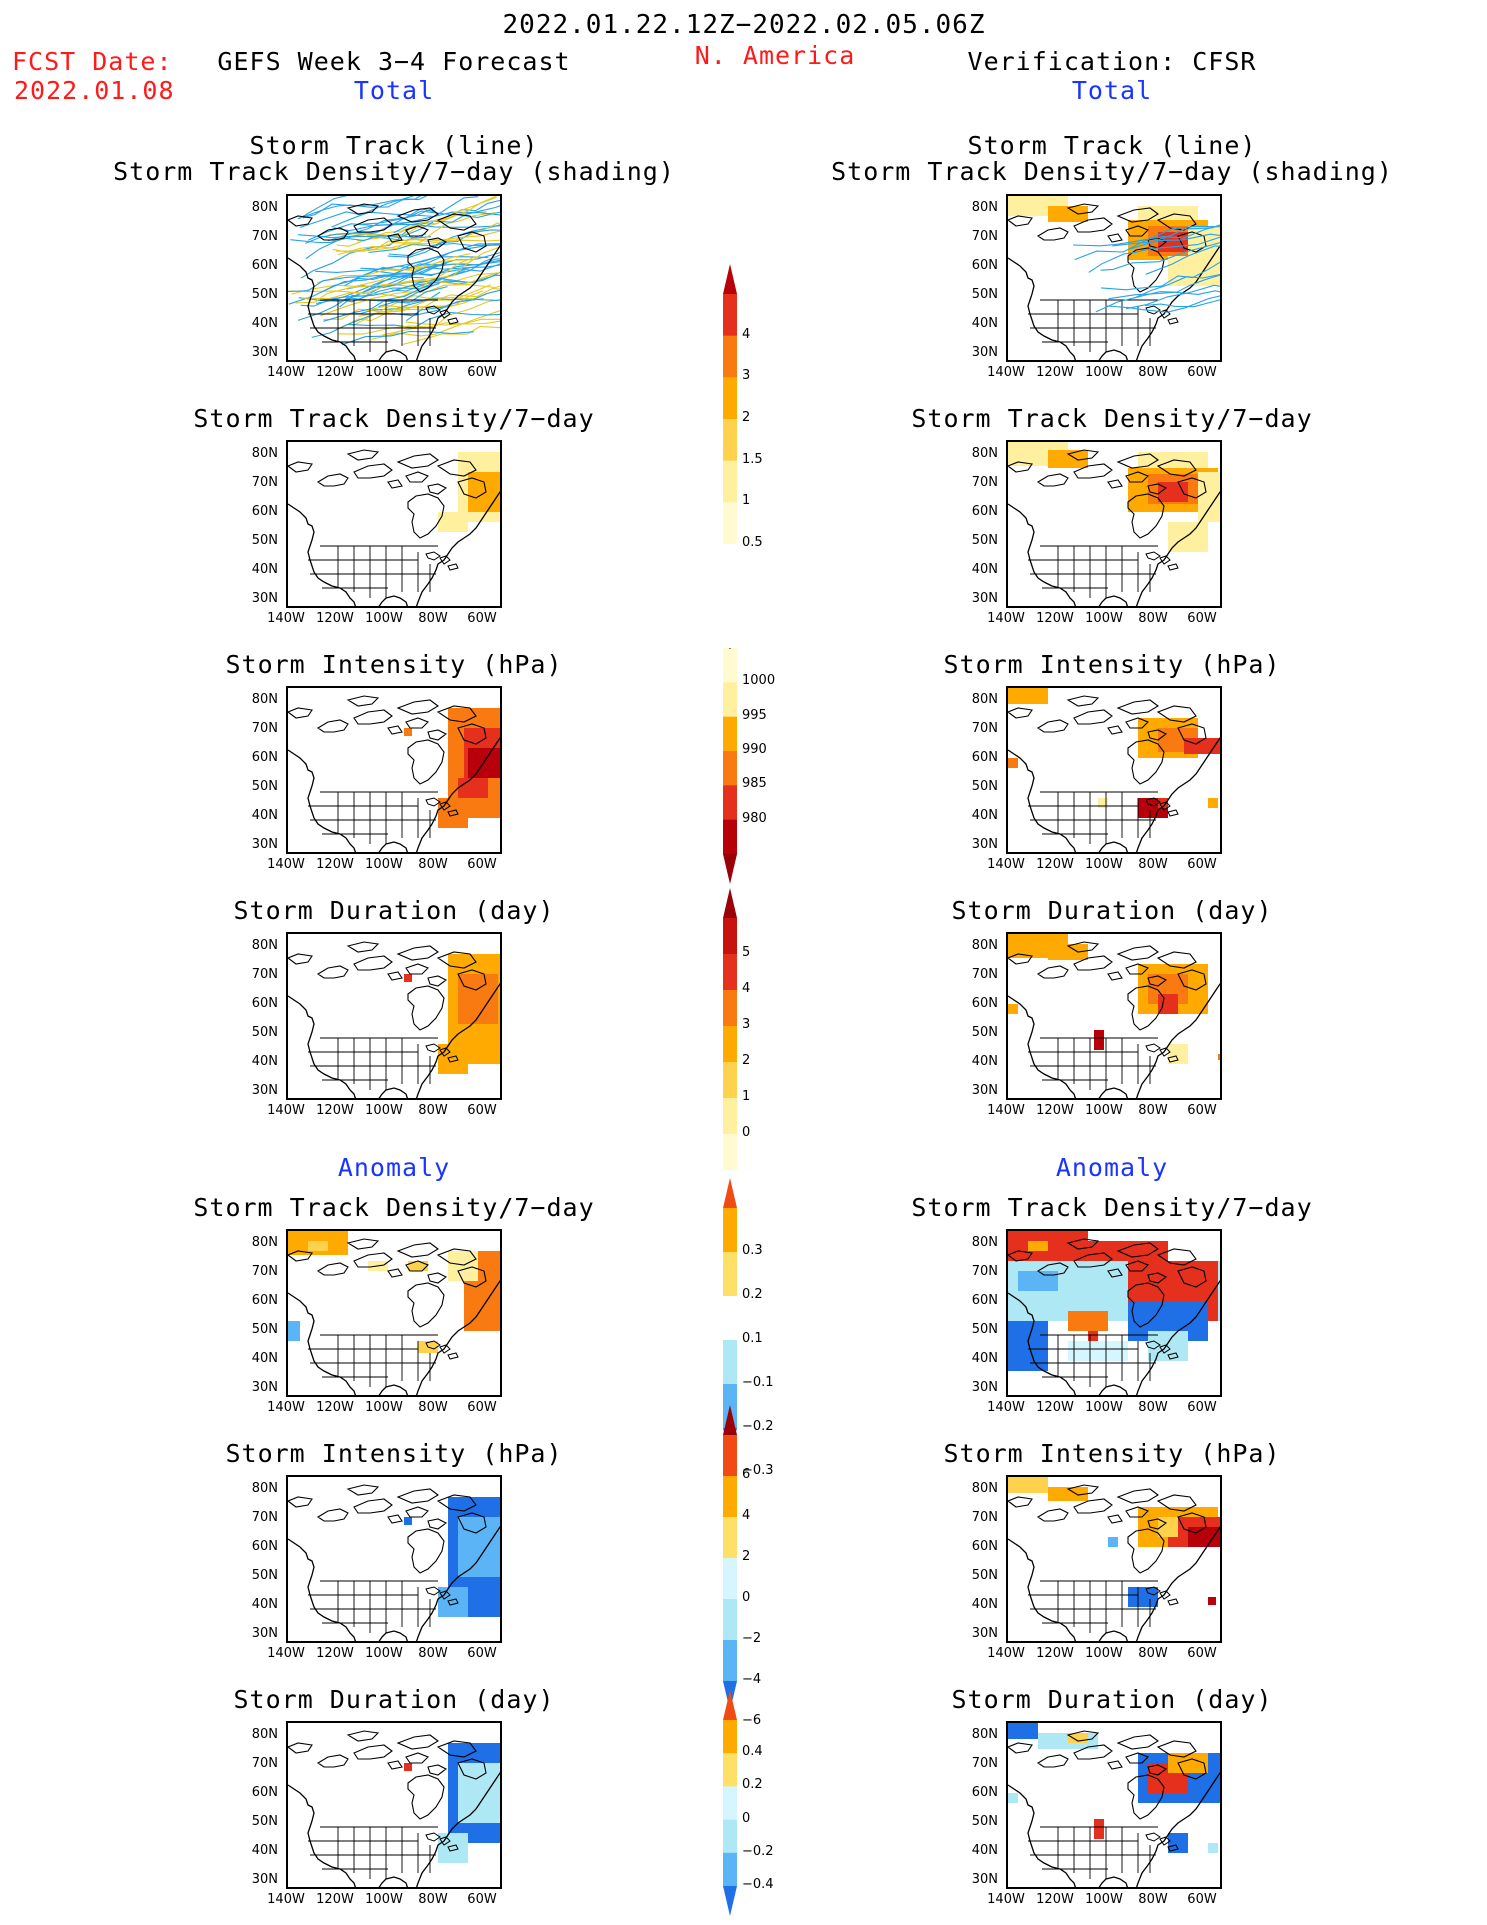 The height and width of the screenshot is (1925, 1487). I want to click on fcst-date-label: FCST Date:, so click(92, 61).